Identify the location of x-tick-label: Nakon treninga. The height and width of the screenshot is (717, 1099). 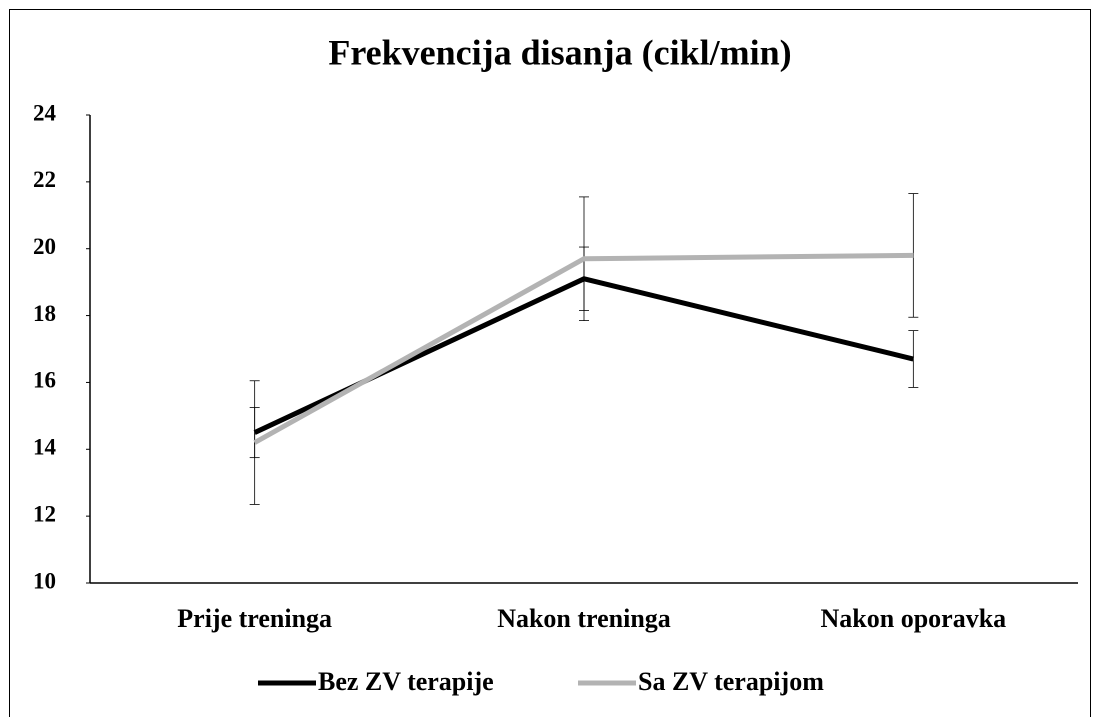
(584, 618).